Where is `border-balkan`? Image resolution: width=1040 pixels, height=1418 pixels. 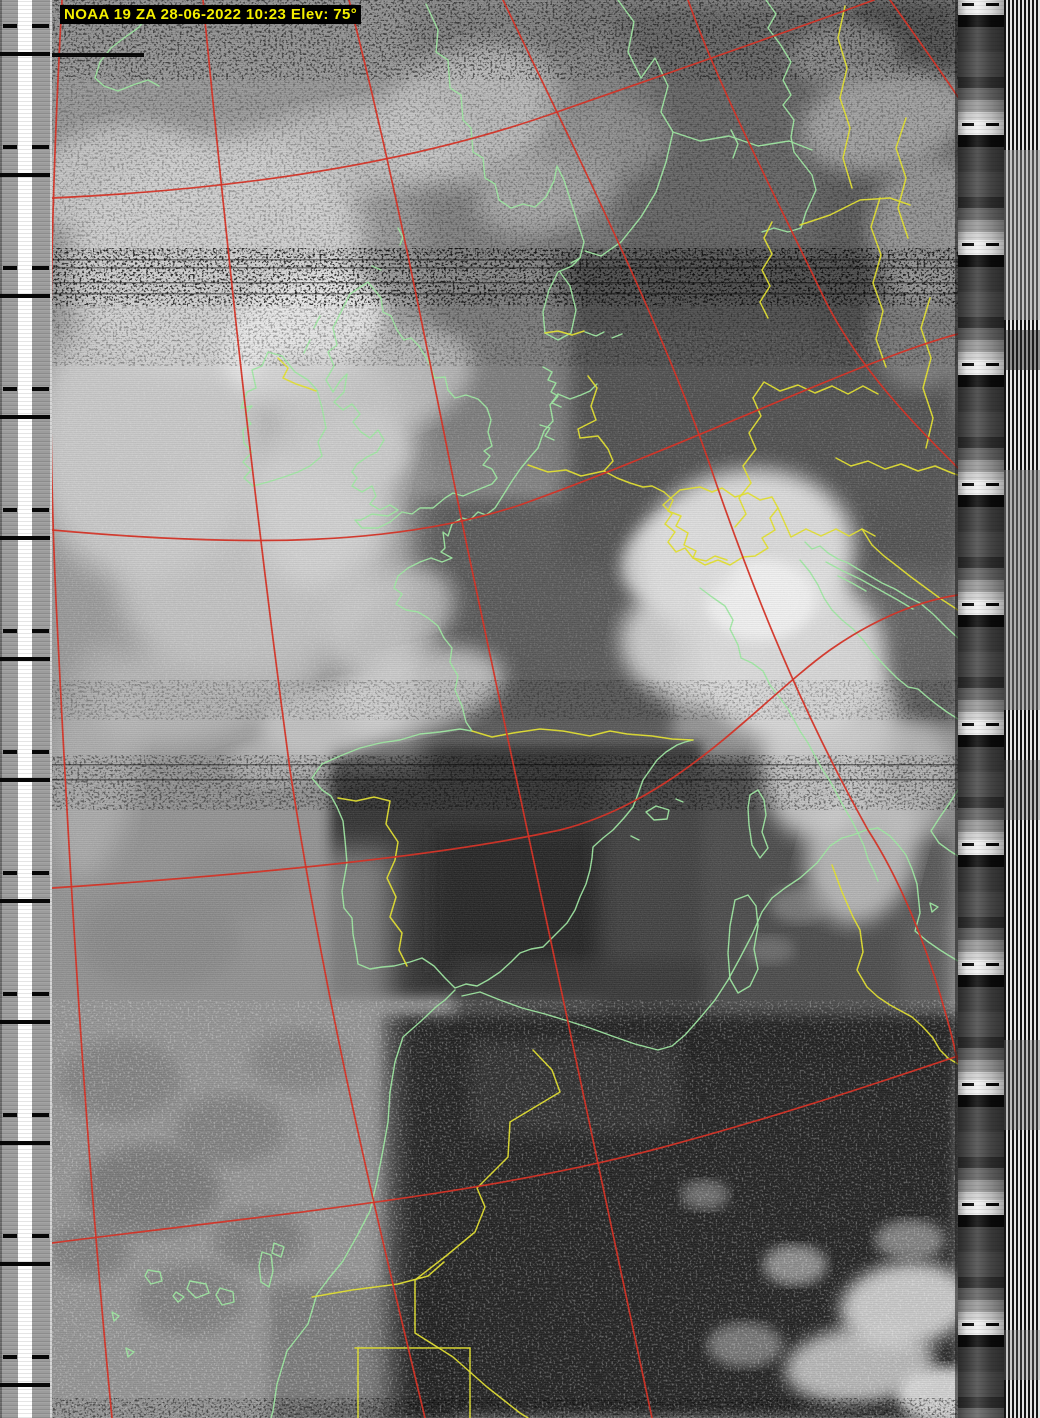
border-balkan is located at coordinates (909, 569).